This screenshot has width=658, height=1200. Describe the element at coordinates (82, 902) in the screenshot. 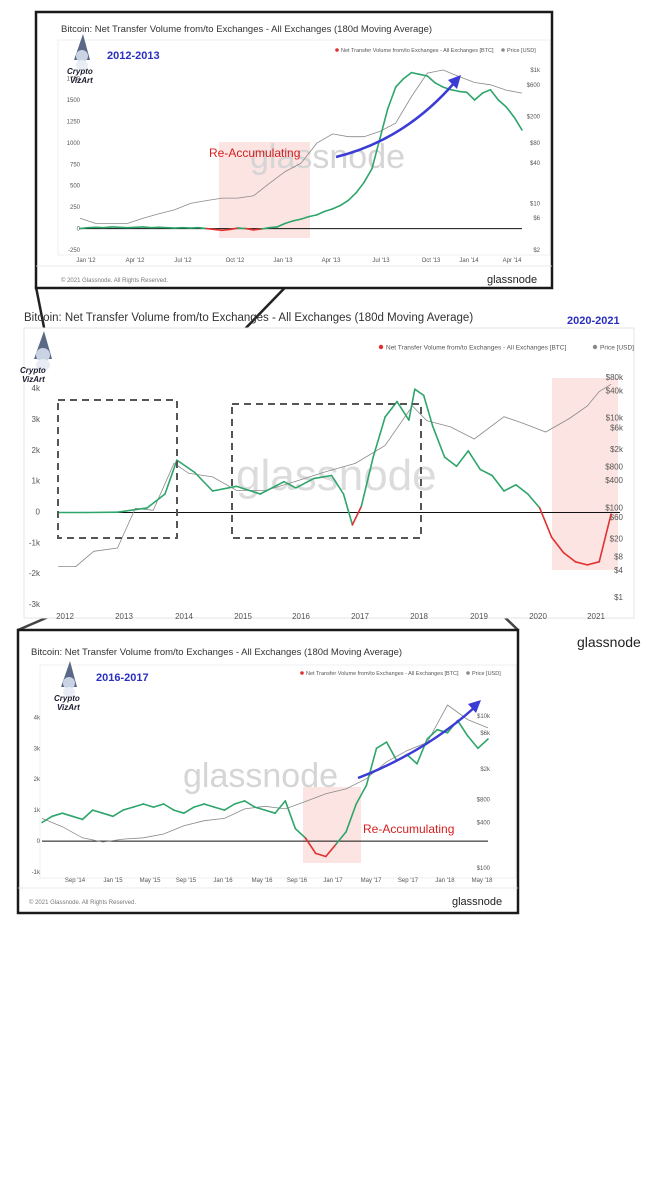

I see `copyright: © 2021 Glassnode. All Rights Reserved.` at that location.